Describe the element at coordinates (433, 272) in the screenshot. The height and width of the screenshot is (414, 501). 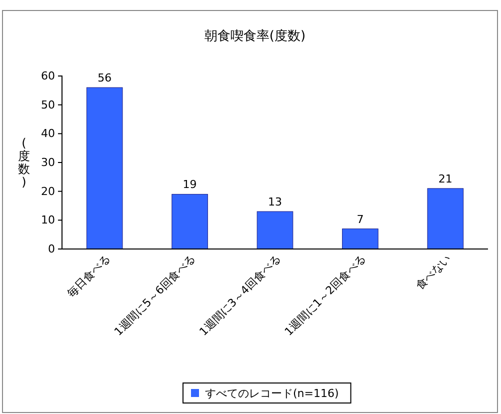
I see `x-tick-label: 食べない` at that location.